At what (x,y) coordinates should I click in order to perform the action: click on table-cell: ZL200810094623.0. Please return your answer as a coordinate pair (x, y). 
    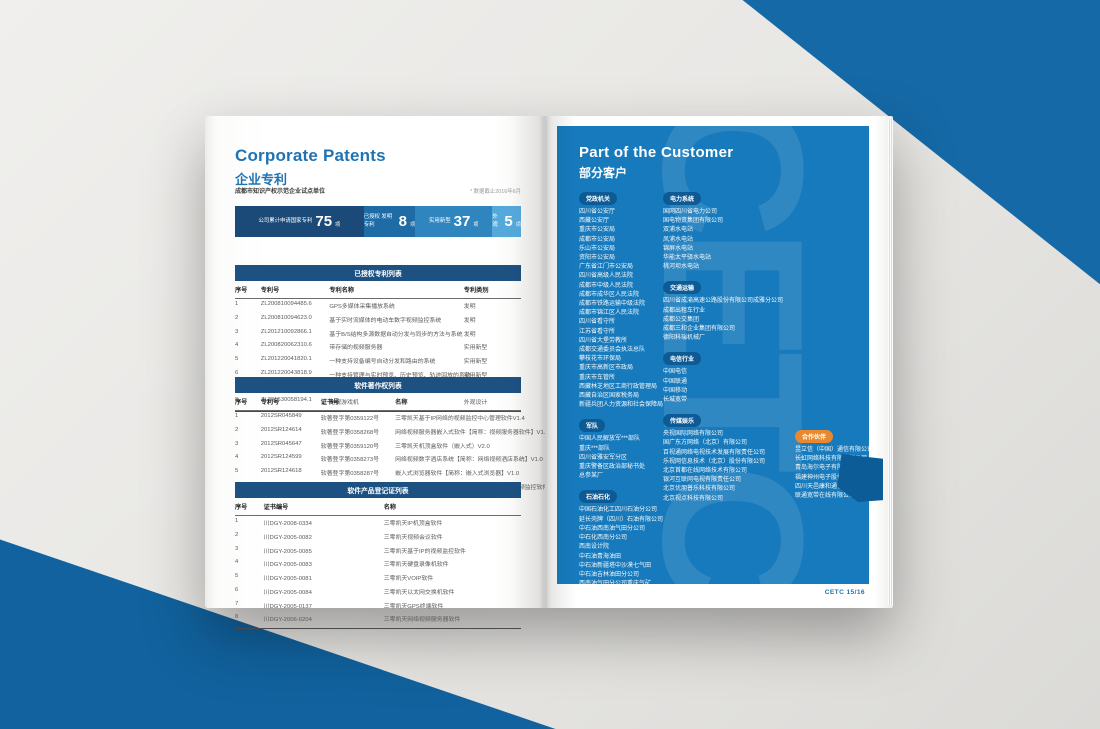
    Looking at the image, I should click on (286, 317).